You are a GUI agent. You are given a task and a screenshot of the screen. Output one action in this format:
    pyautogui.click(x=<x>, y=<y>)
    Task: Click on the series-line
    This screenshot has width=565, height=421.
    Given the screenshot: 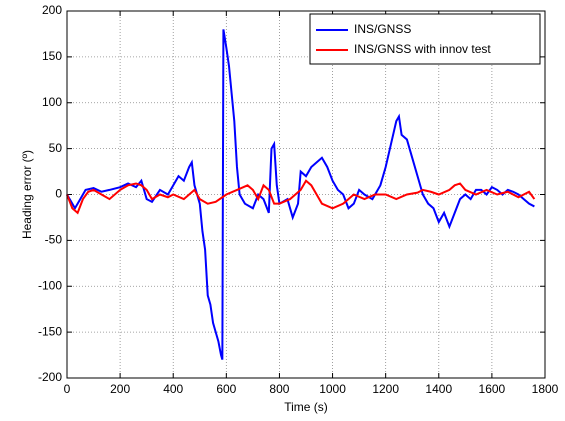 What is the action you would take?
    pyautogui.click(x=301, y=197)
    